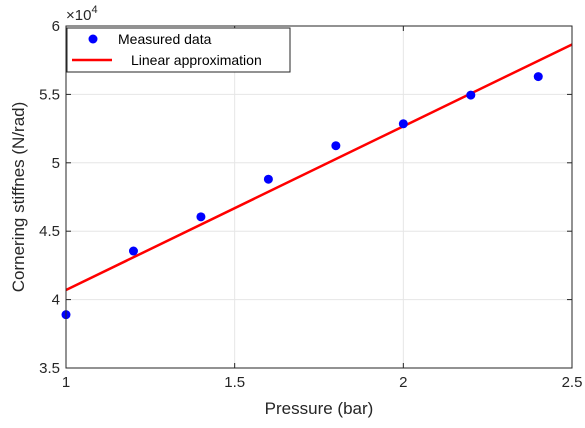 Image resolution: width=585 pixels, height=428 pixels. Describe the element at coordinates (49, 368) in the screenshot. I see `y-tick-label: 3.5` at that location.